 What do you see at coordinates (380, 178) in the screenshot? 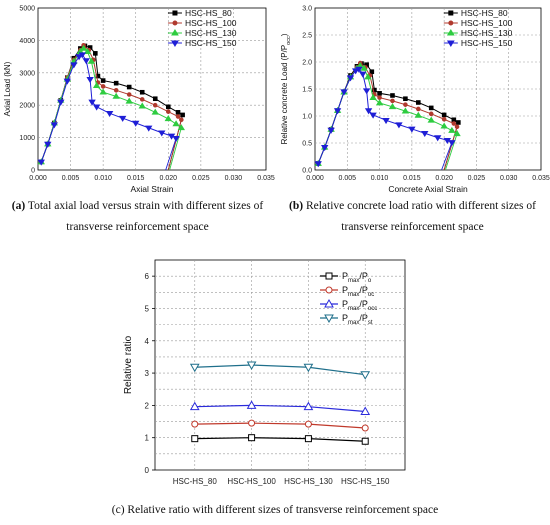
I see `chart-b-x-tick-label: 0.010` at bounding box center [380, 178].